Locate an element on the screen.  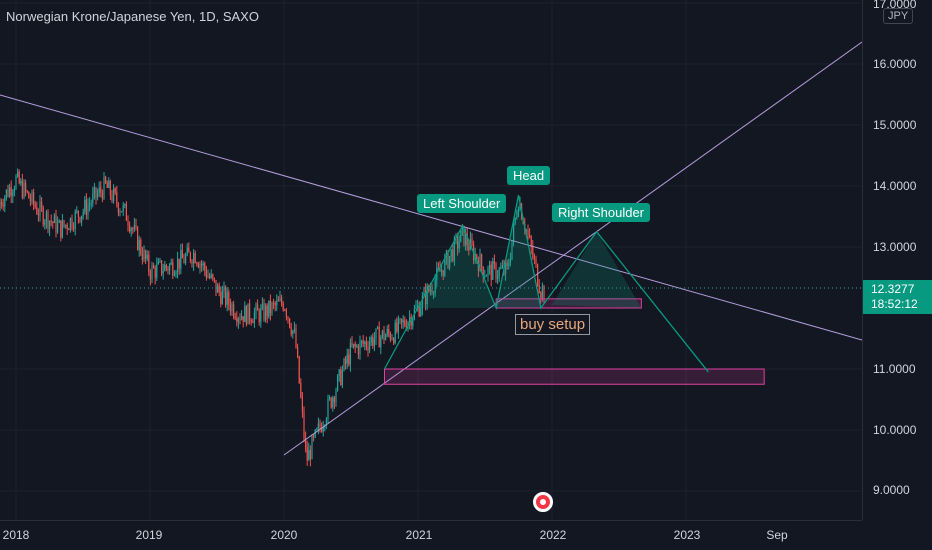
last-price-tag: 12.3277 18:52:12 is located at coordinates (897, 297).